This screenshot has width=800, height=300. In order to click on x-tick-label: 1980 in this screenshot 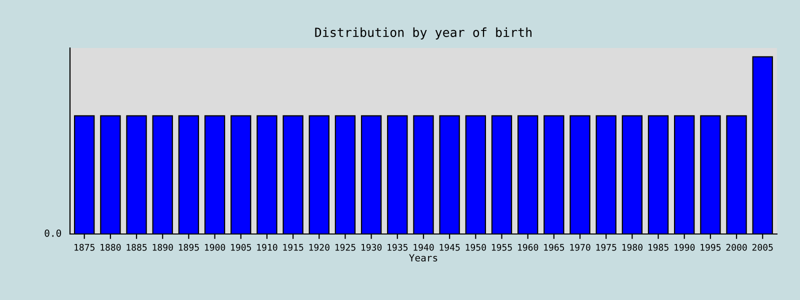, I will do `click(632, 247)`.